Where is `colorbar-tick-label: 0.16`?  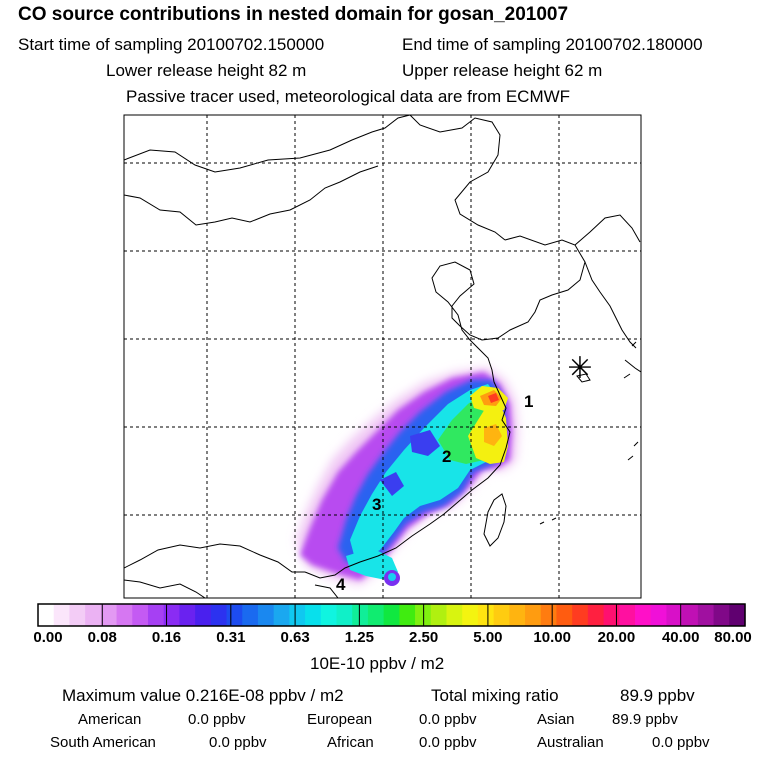
colorbar-tick-label: 0.16 is located at coordinates (166, 637).